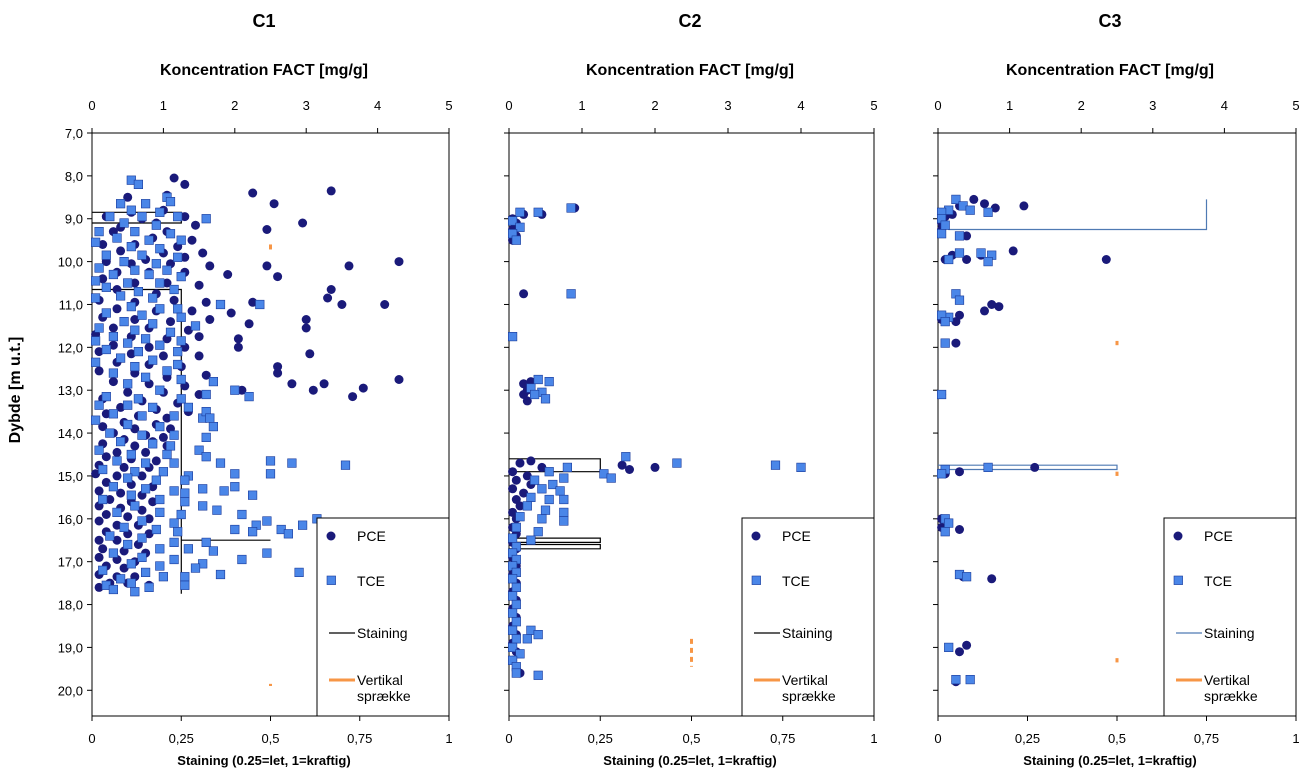 This screenshot has width=1303, height=771. What do you see at coordinates (383, 617) in the screenshot?
I see `legend-box` at bounding box center [383, 617].